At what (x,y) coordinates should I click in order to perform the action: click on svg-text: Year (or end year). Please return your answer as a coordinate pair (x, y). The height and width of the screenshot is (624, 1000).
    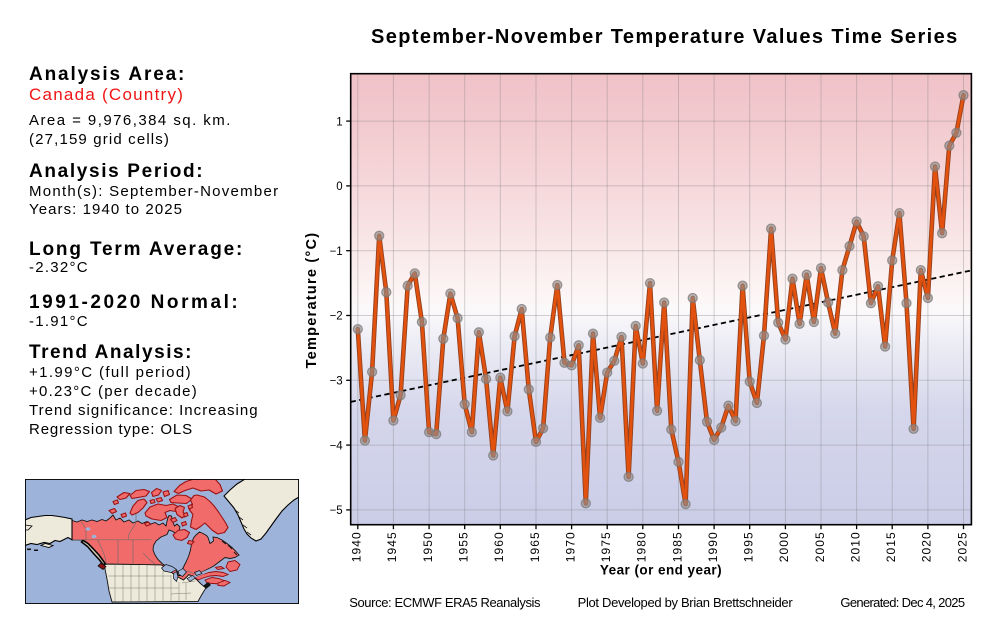
    Looking at the image, I should click on (661, 570).